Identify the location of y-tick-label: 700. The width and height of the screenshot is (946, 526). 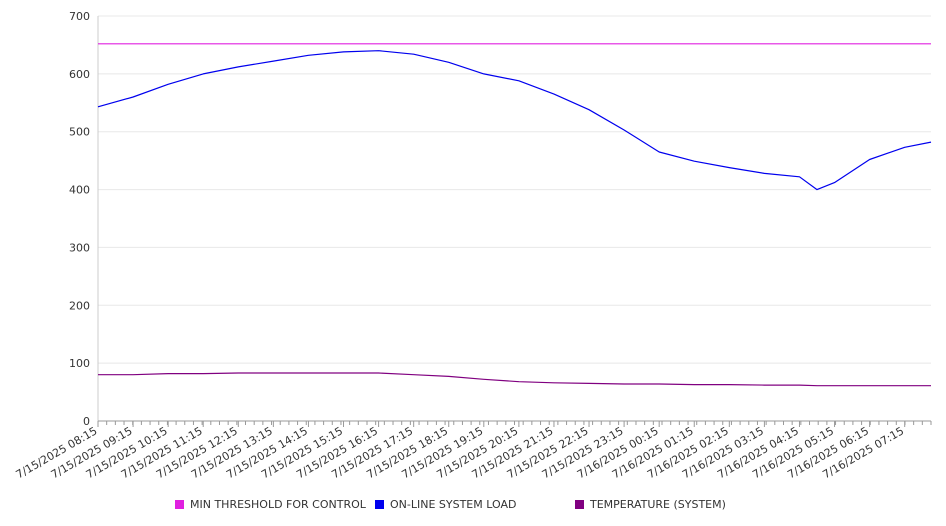
(79, 16).